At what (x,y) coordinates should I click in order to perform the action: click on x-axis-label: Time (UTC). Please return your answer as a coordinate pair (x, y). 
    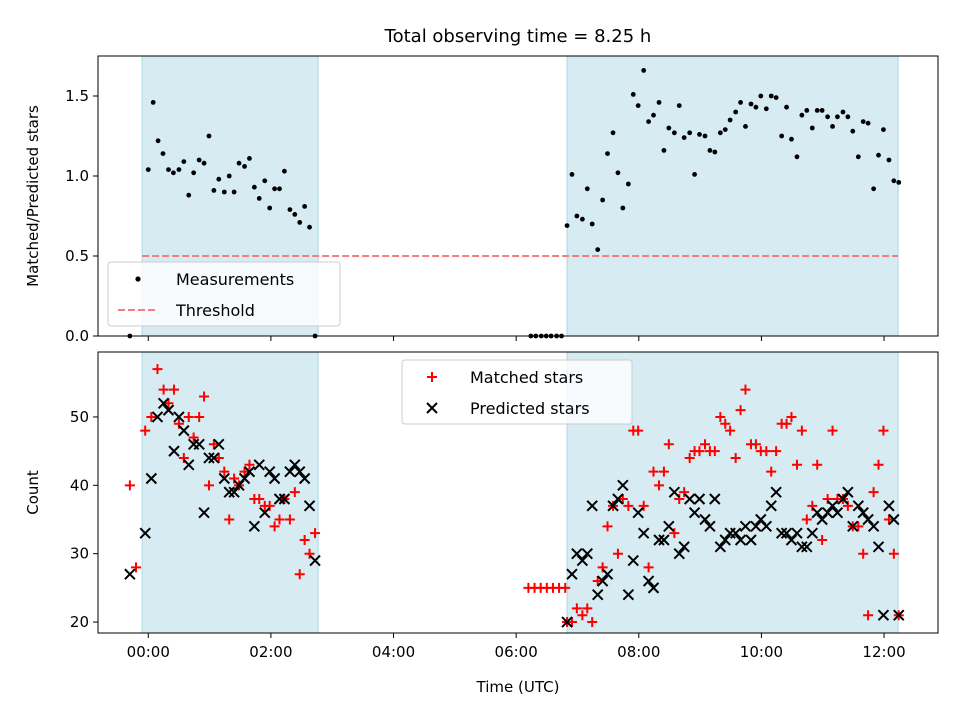
    Looking at the image, I should click on (518, 687).